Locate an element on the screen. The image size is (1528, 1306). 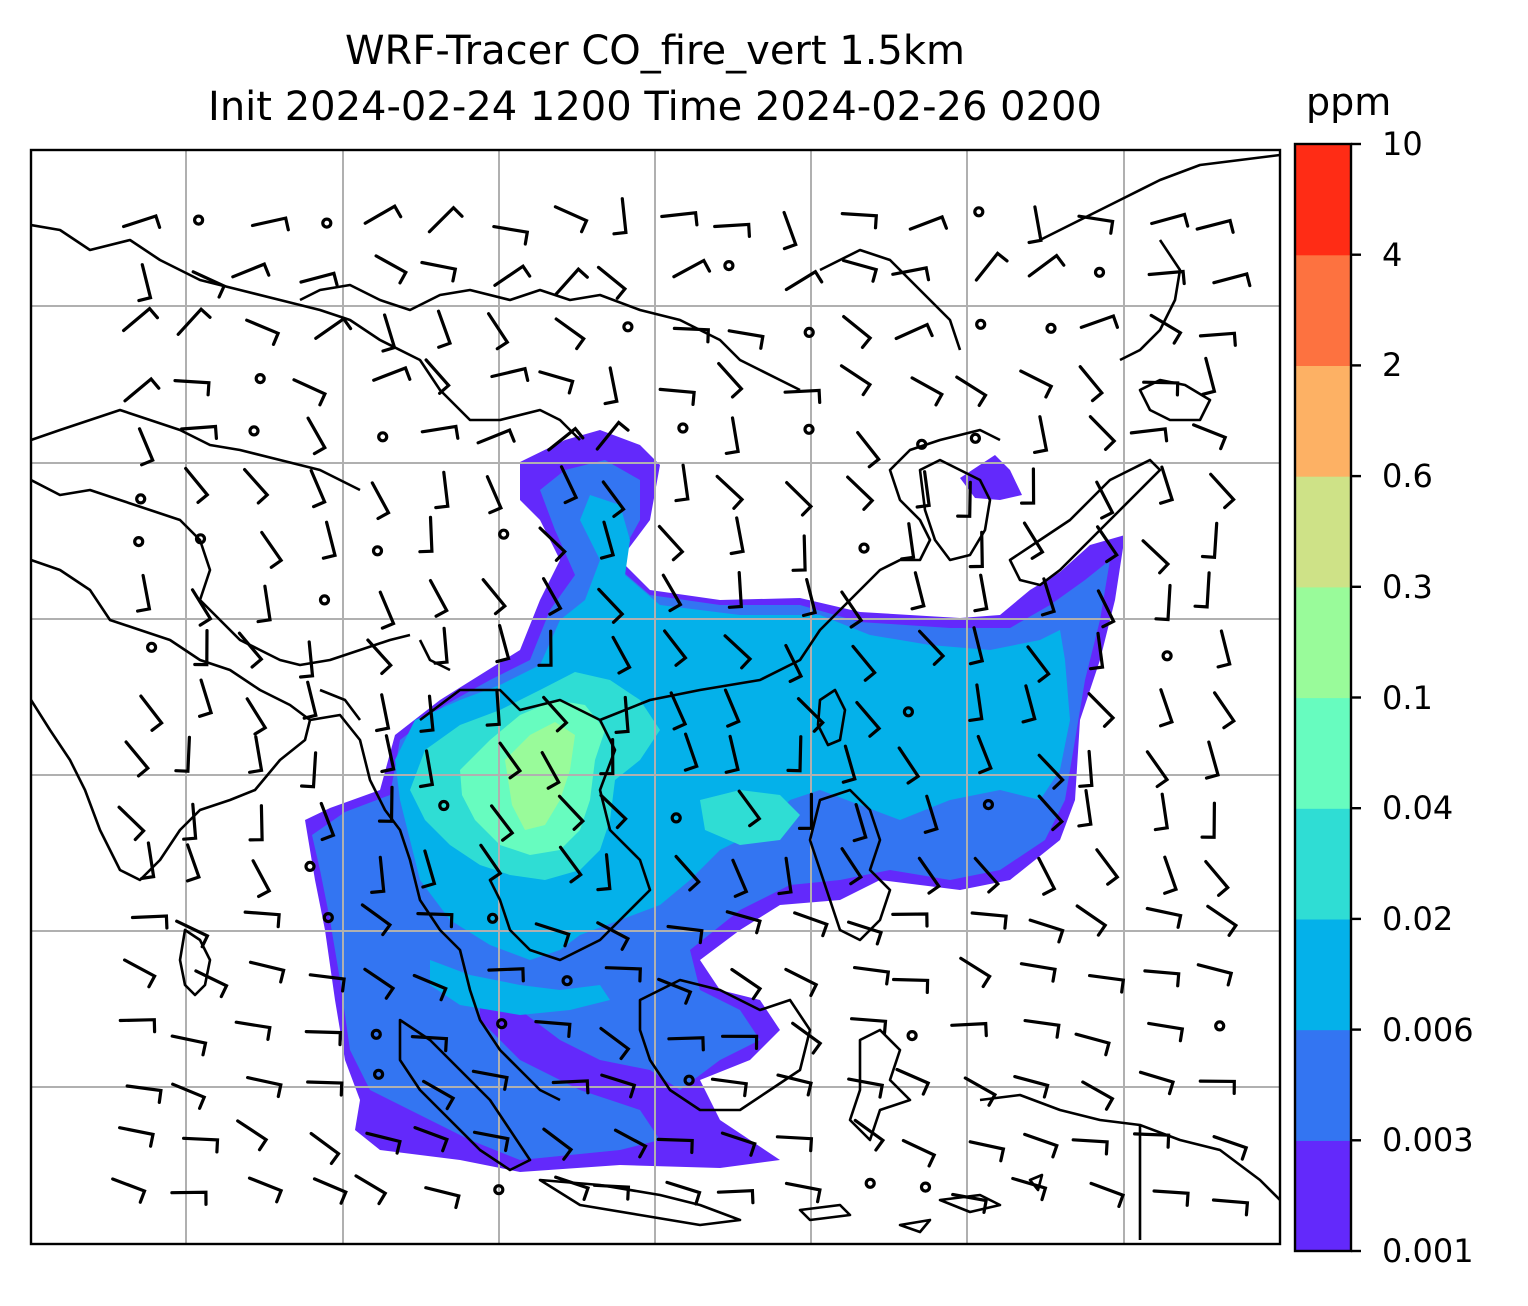
colorbar-tick-label: 0.6 is located at coordinates (1407, 476).